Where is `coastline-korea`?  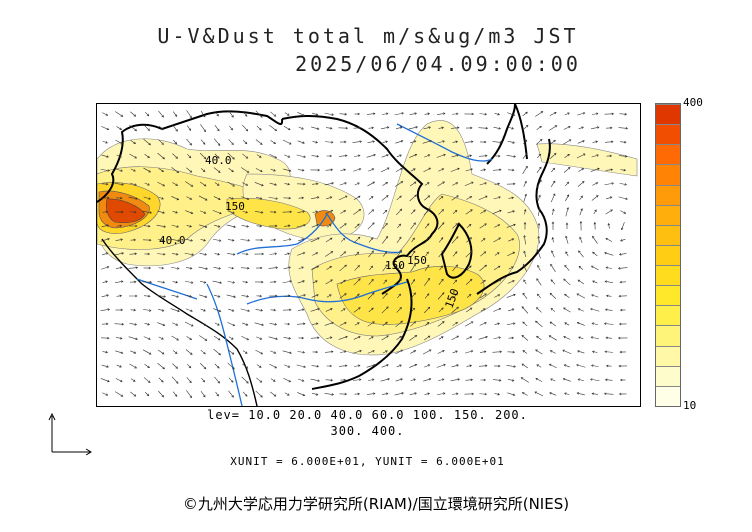 coastline-korea is located at coordinates (456, 250).